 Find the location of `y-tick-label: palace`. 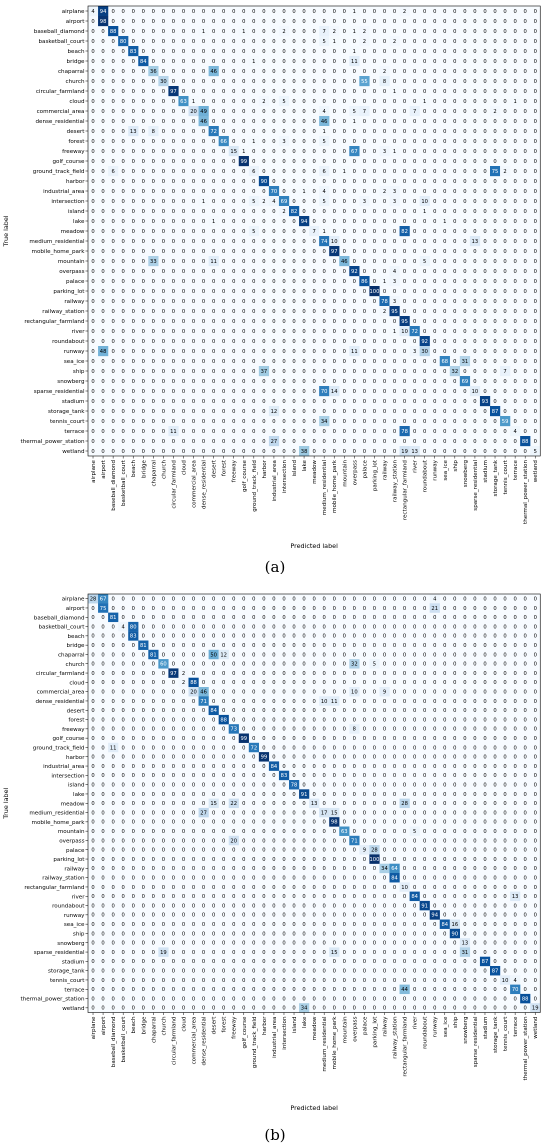

y-tick-label: palace is located at coordinates (75, 851).